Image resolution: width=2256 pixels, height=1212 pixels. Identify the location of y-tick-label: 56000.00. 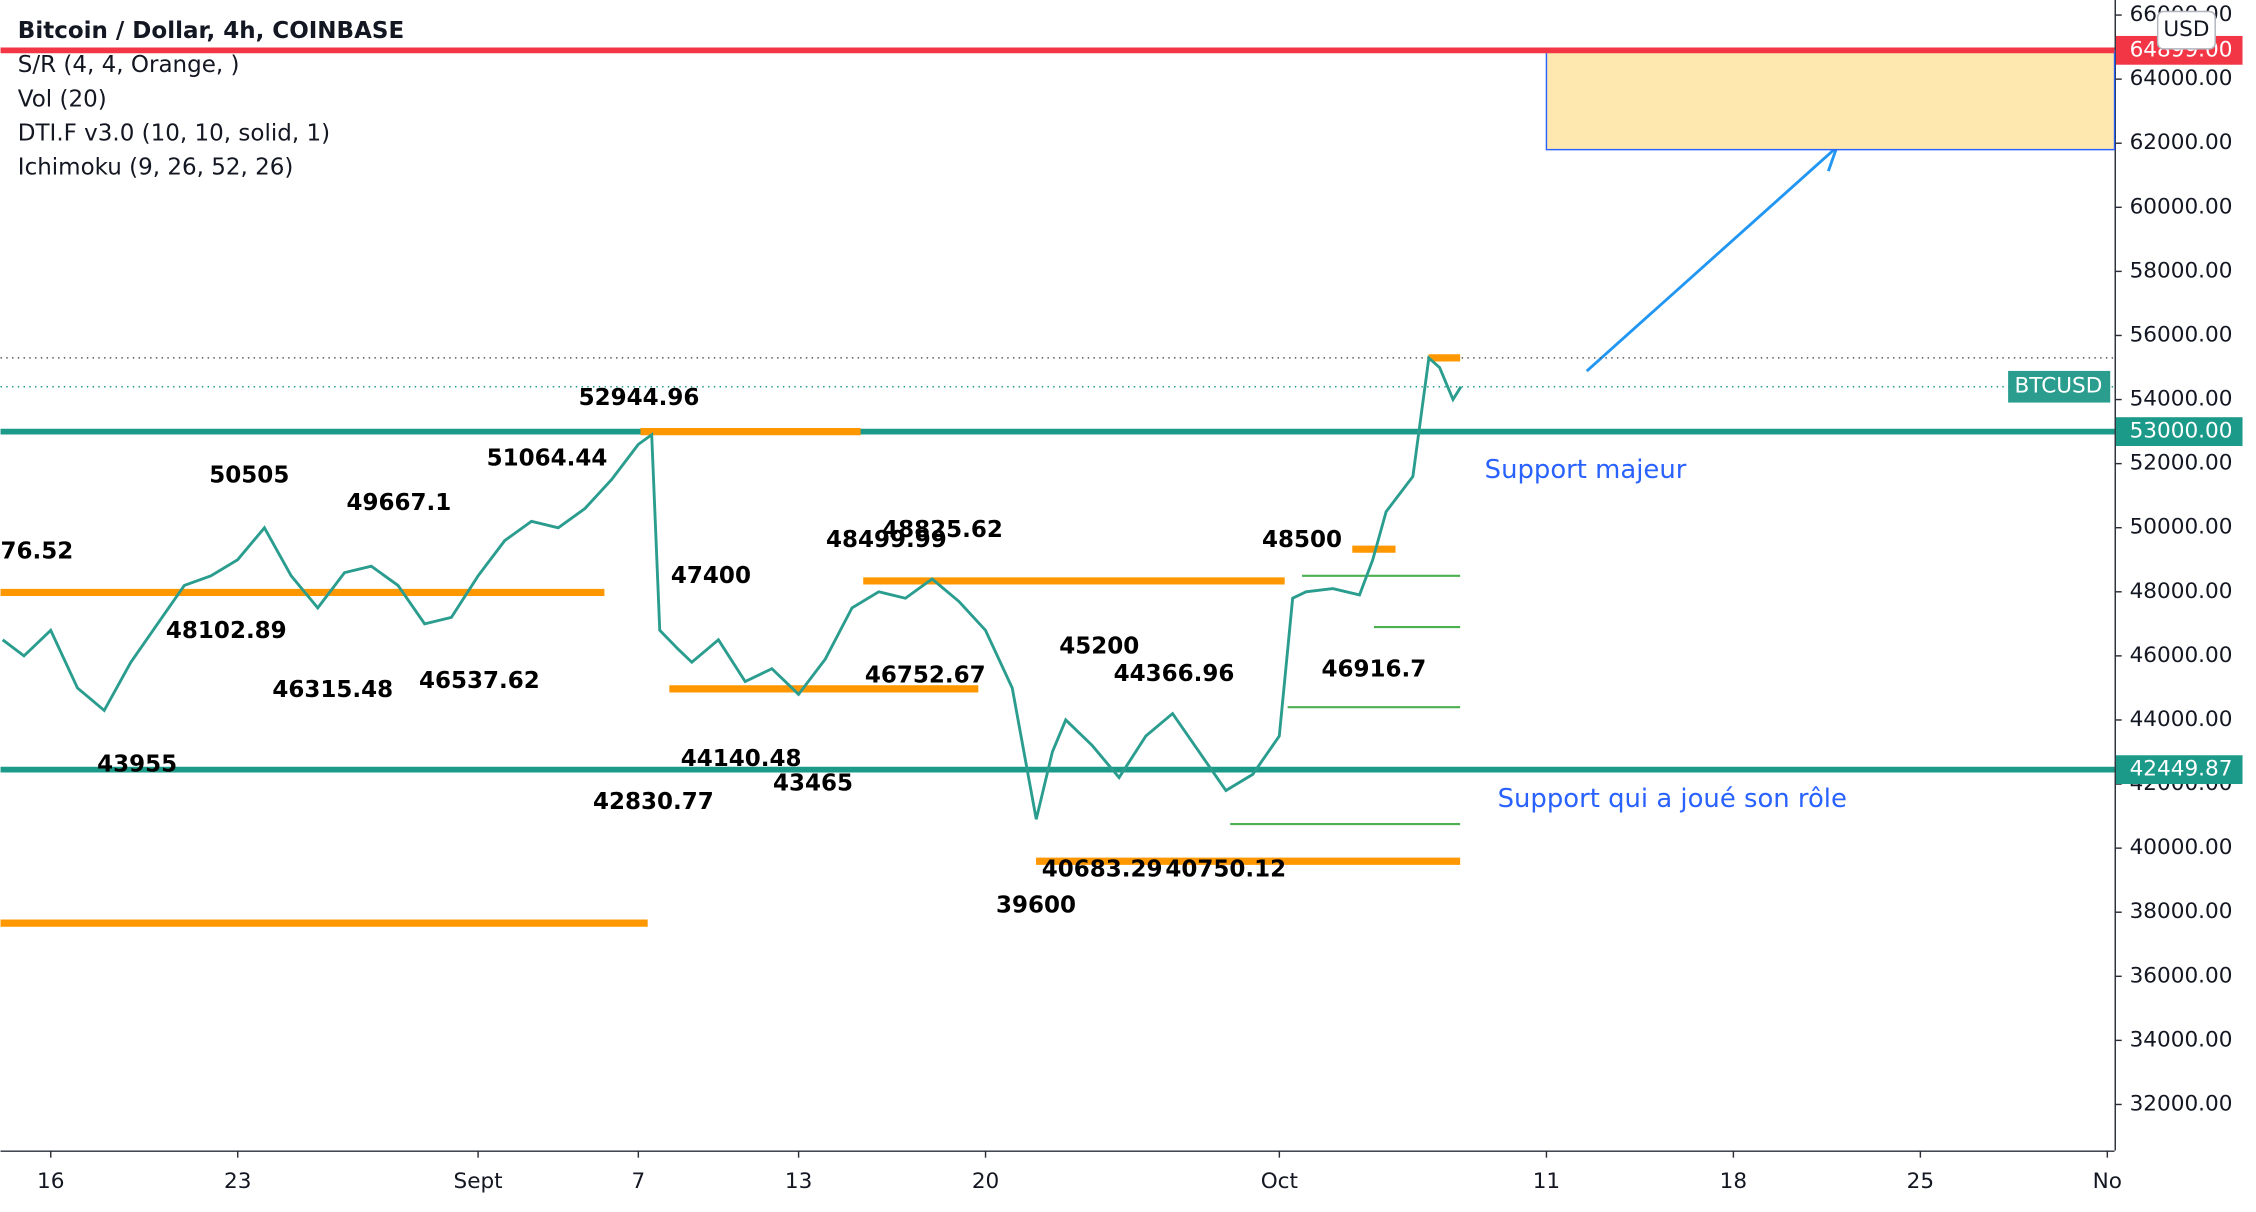
(2181, 334).